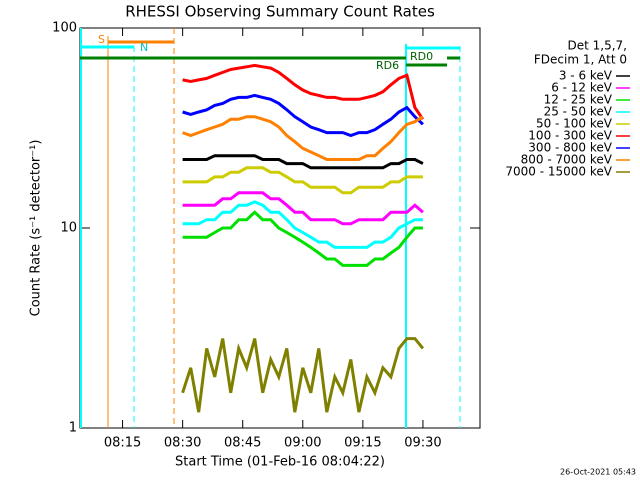 Image resolution: width=640 pixels, height=480 pixels. What do you see at coordinates (578, 112) in the screenshot?
I see `legend-label: 25 - 50 keV` at bounding box center [578, 112].